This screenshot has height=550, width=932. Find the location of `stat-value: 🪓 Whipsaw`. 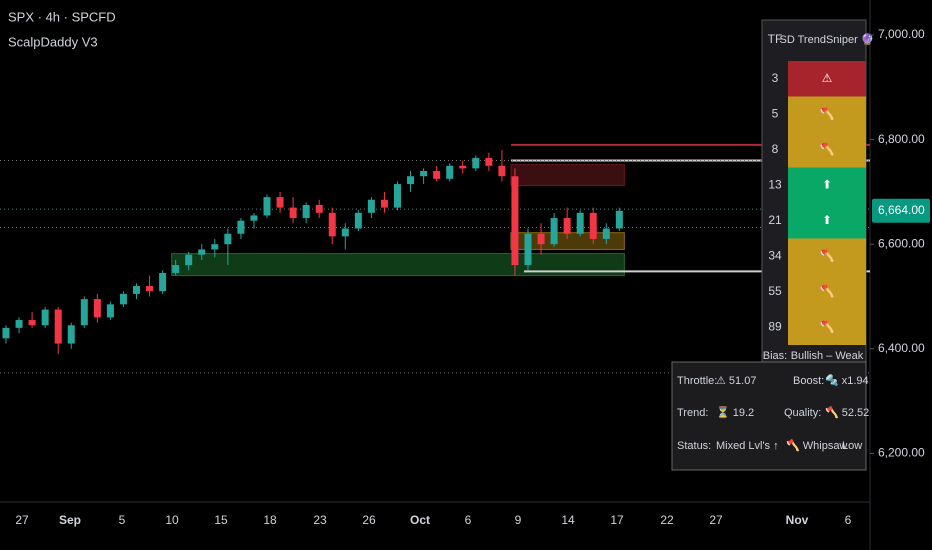

stat-value: 🪓 Whipsaw is located at coordinates (816, 445).